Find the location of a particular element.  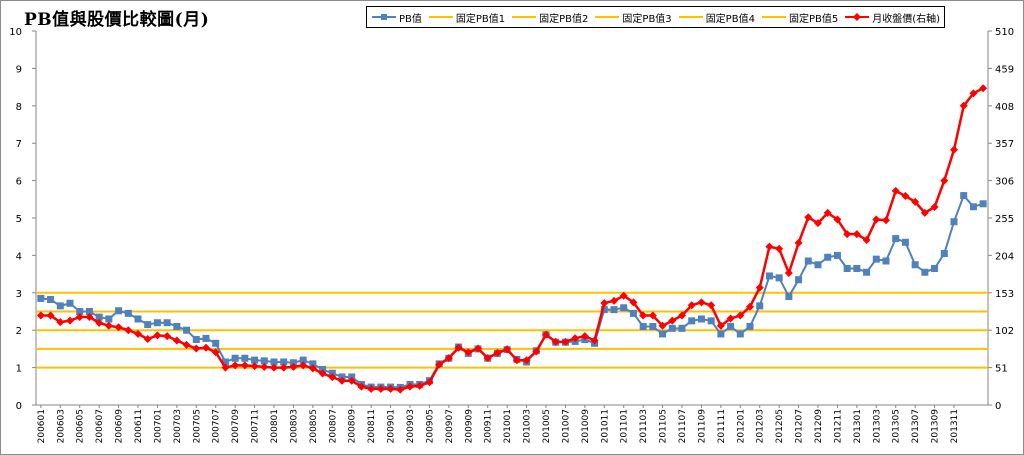

x-tick-label: 201009 is located at coordinates (586, 426).